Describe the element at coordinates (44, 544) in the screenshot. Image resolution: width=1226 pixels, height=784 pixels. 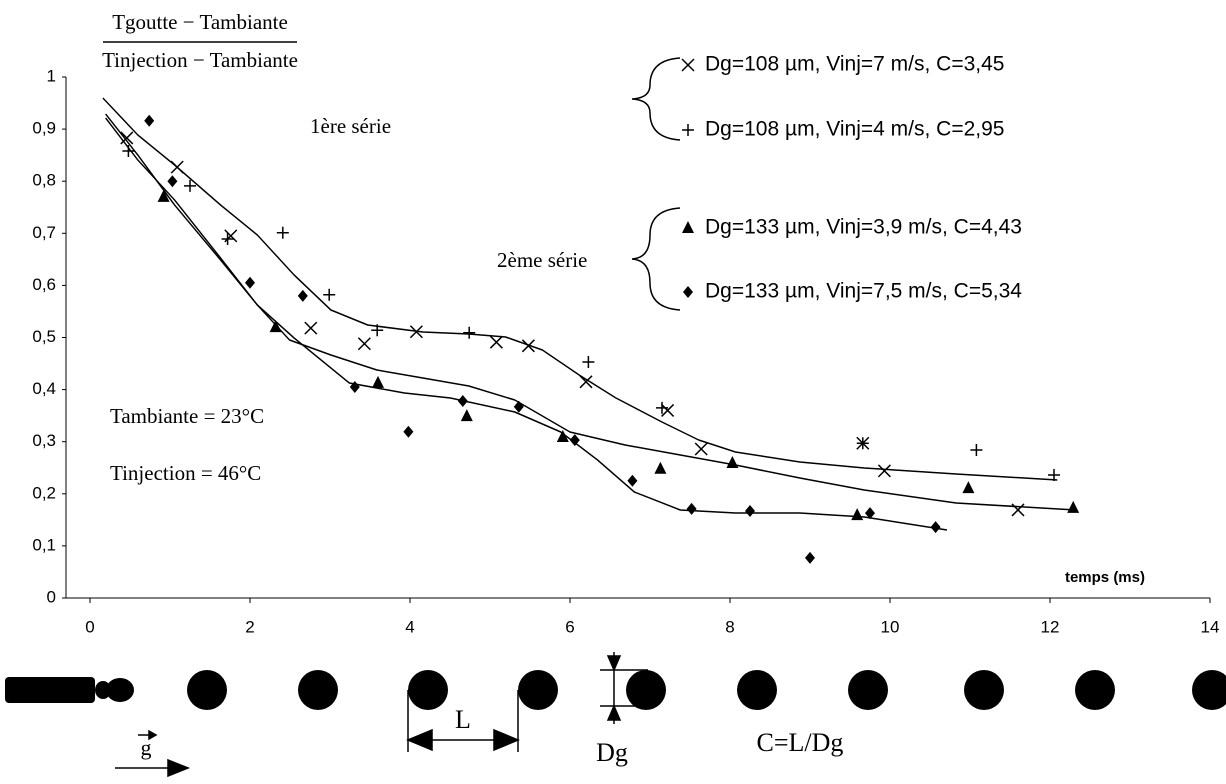
I see `y-tick-label: 0,1` at that location.